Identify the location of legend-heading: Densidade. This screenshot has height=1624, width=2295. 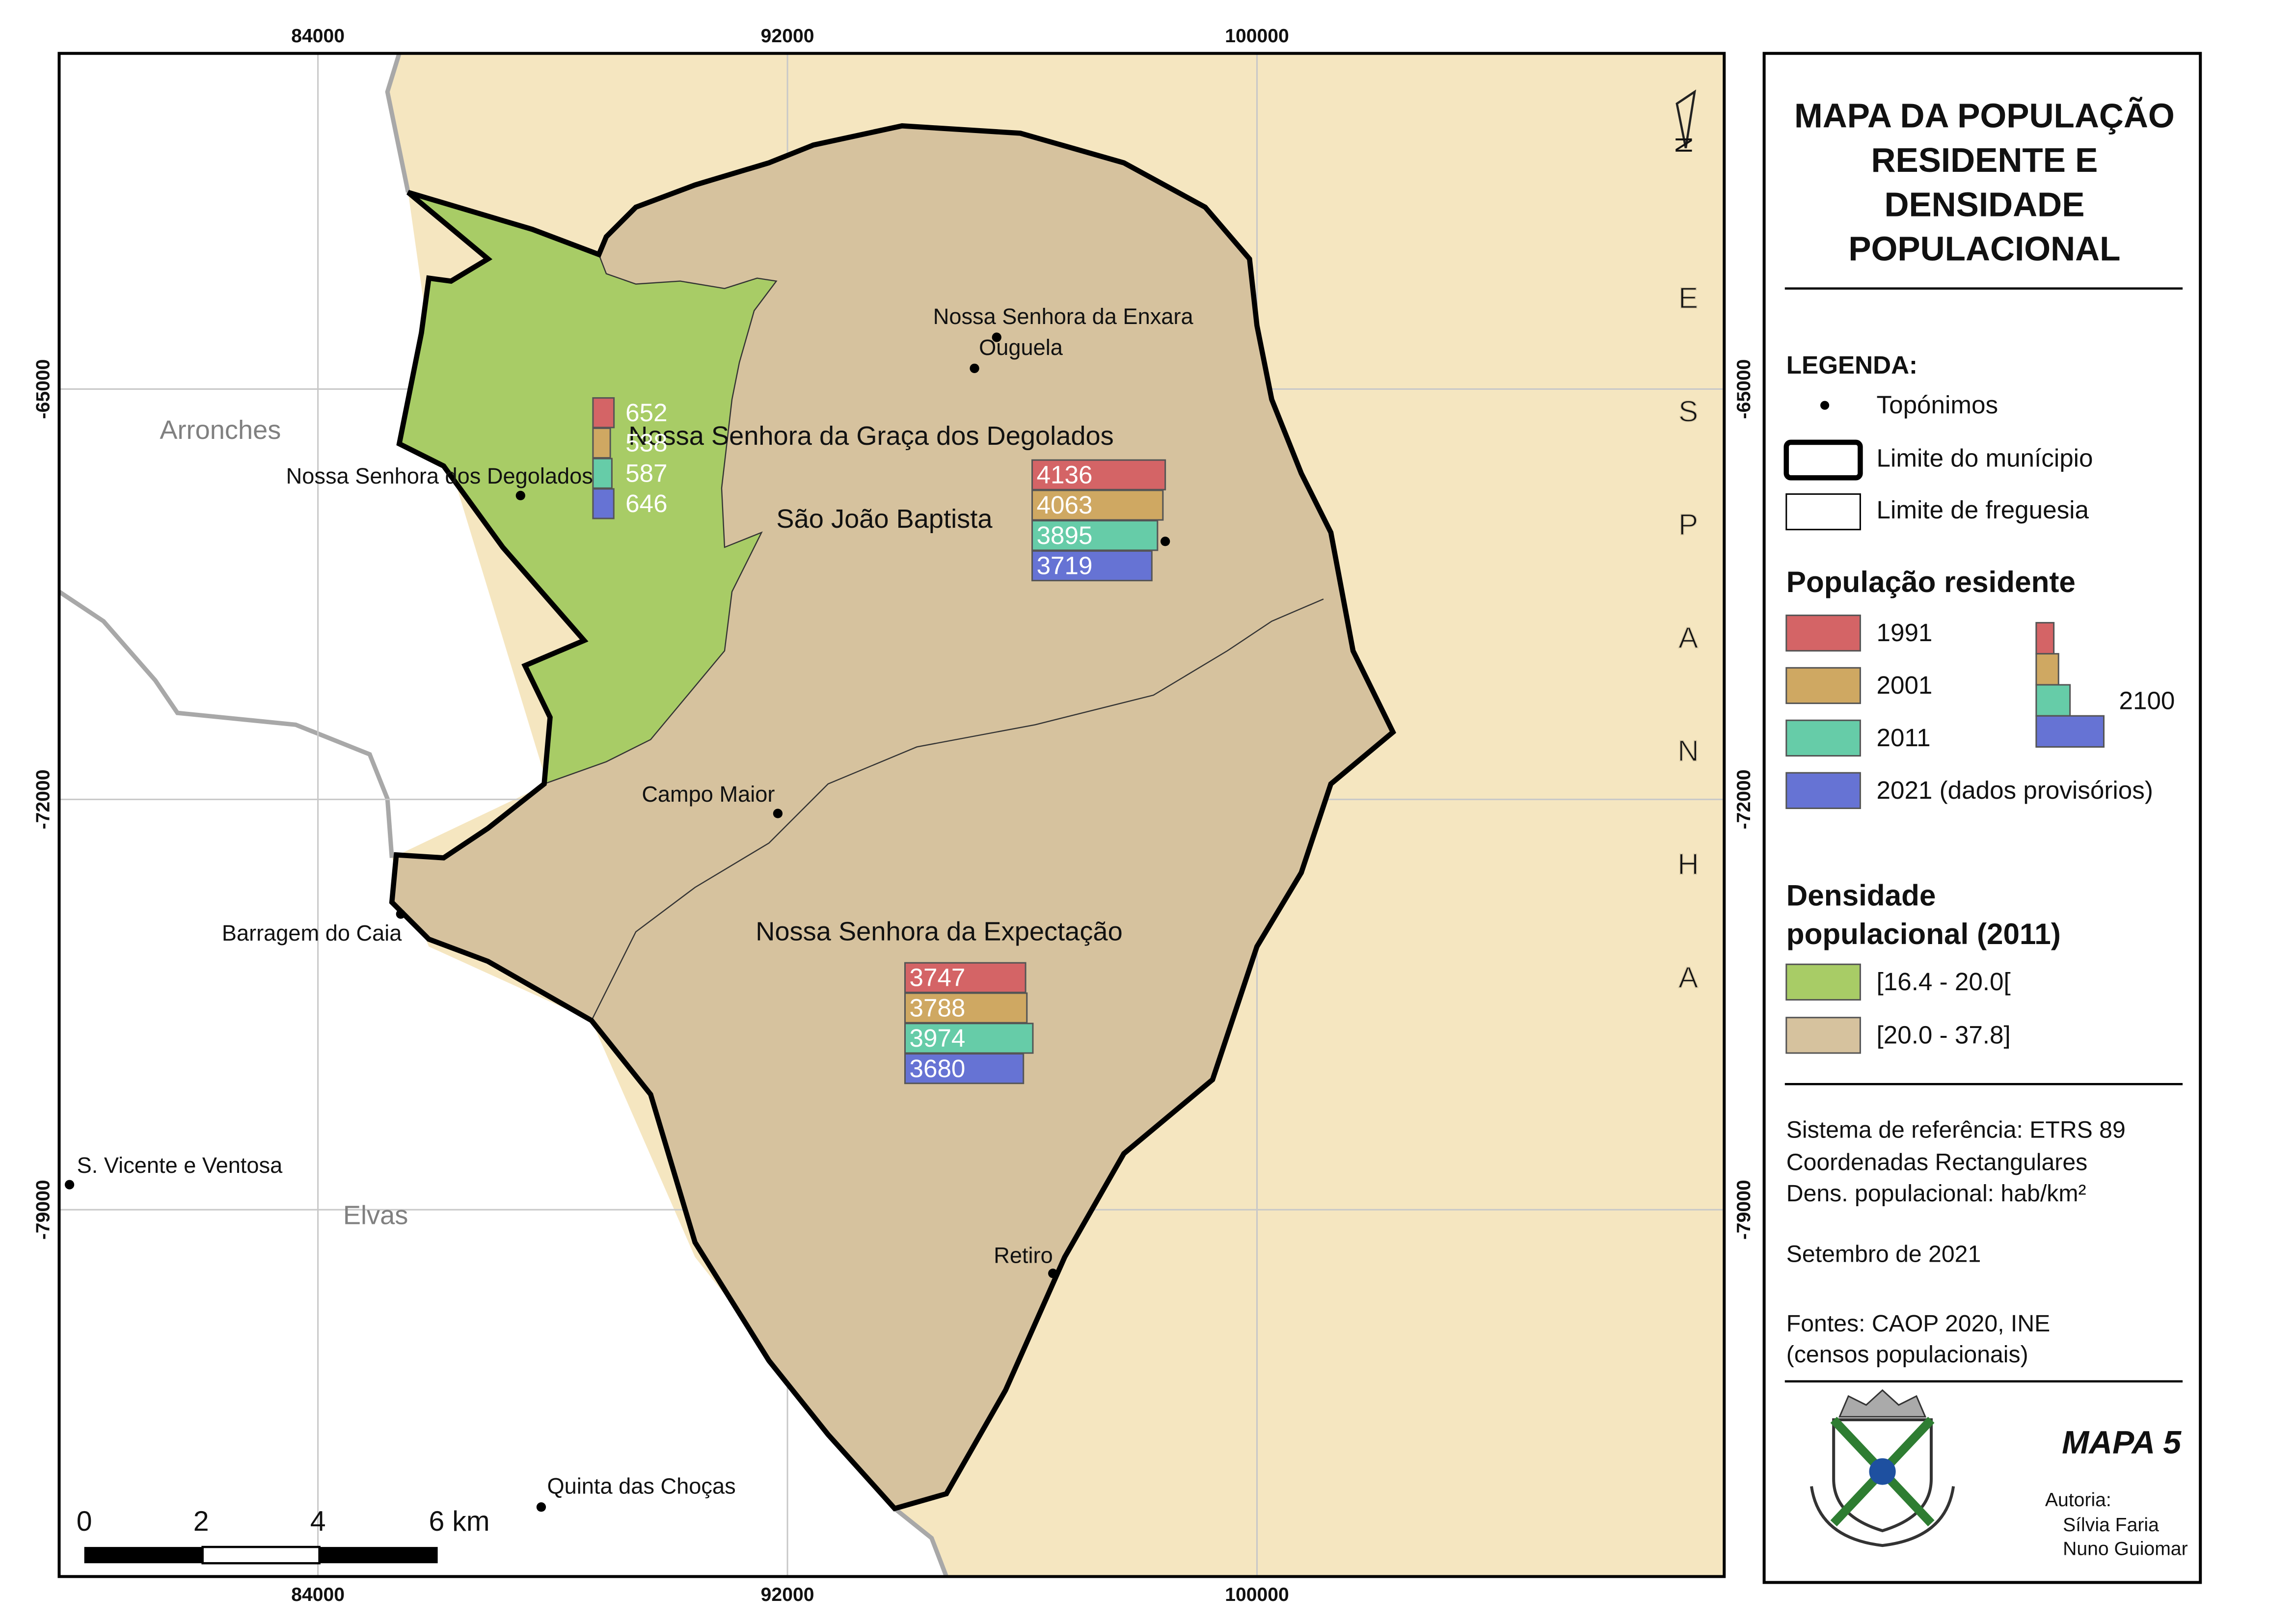
(1861, 895).